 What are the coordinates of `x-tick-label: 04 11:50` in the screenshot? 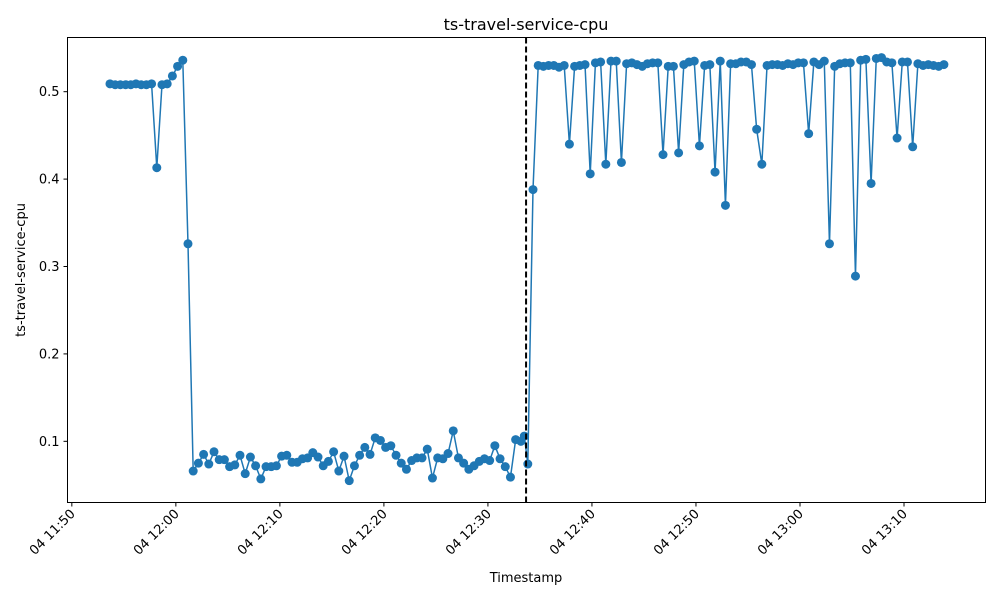 It's located at (53, 533).